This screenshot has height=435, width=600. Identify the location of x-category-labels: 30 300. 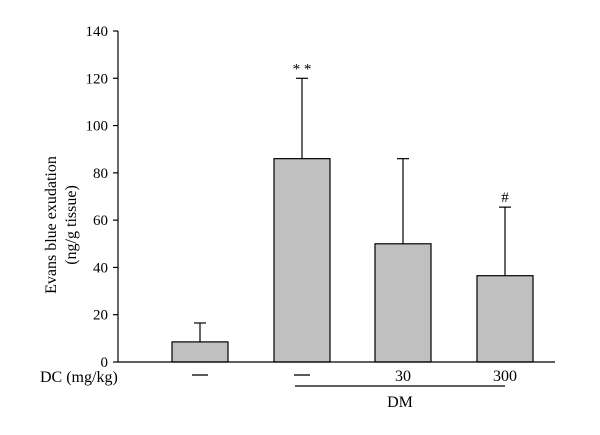
(354, 376).